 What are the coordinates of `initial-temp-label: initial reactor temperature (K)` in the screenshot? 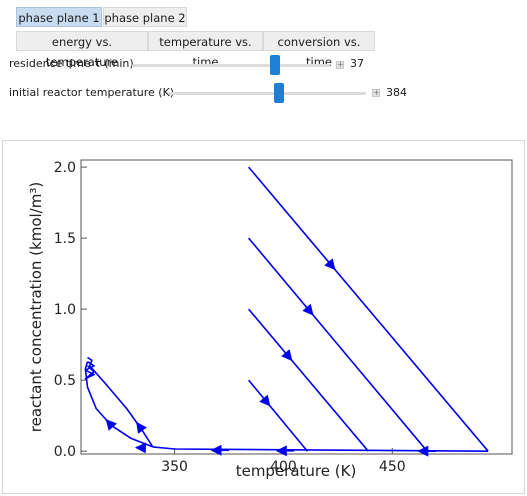 It's located at (92, 92).